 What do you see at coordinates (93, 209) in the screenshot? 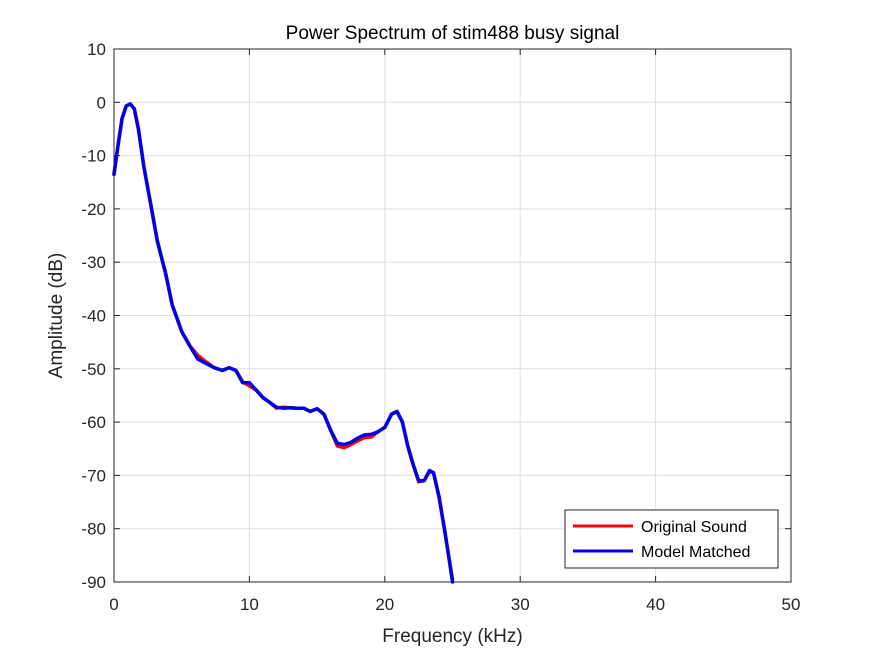
I see `y-tick-label: -20` at bounding box center [93, 209].